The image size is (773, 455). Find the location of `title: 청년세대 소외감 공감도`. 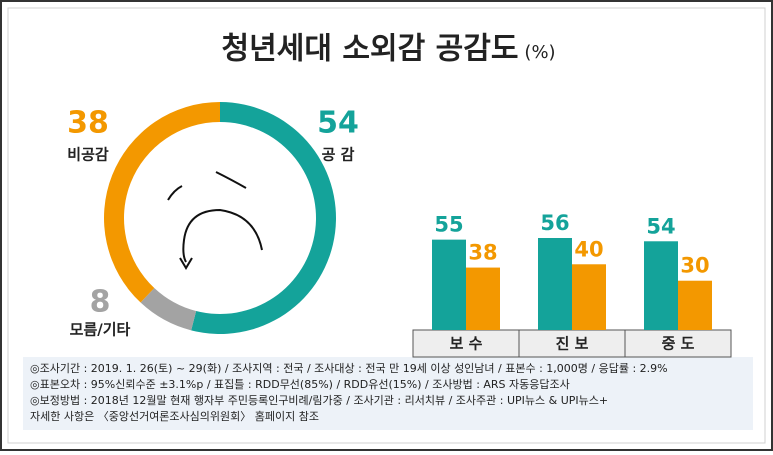

title: 청년세대 소외감 공감도 is located at coordinates (370, 49).